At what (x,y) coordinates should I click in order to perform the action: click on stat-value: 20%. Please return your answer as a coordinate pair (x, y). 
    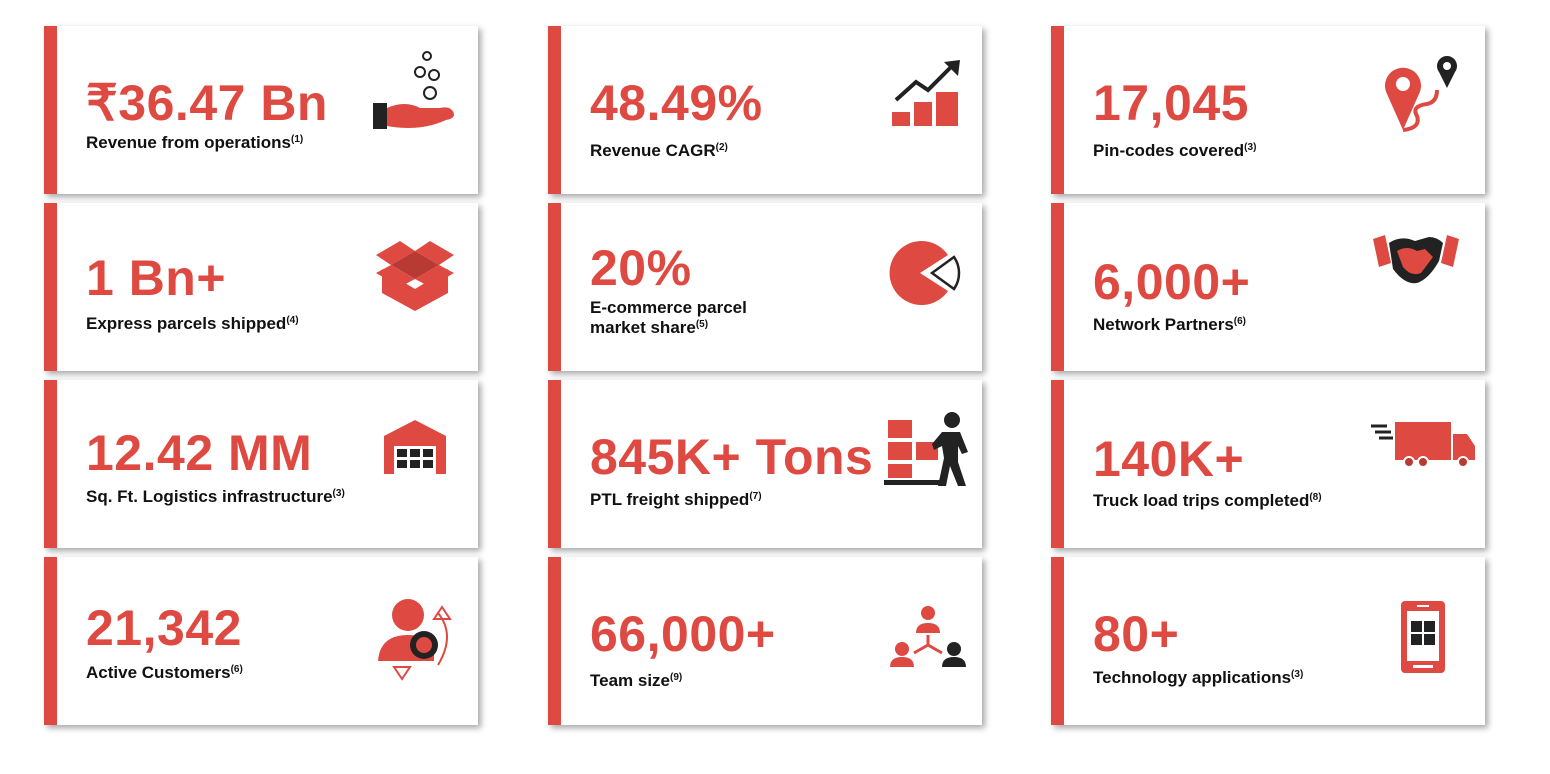
    Looking at the image, I should click on (641, 268).